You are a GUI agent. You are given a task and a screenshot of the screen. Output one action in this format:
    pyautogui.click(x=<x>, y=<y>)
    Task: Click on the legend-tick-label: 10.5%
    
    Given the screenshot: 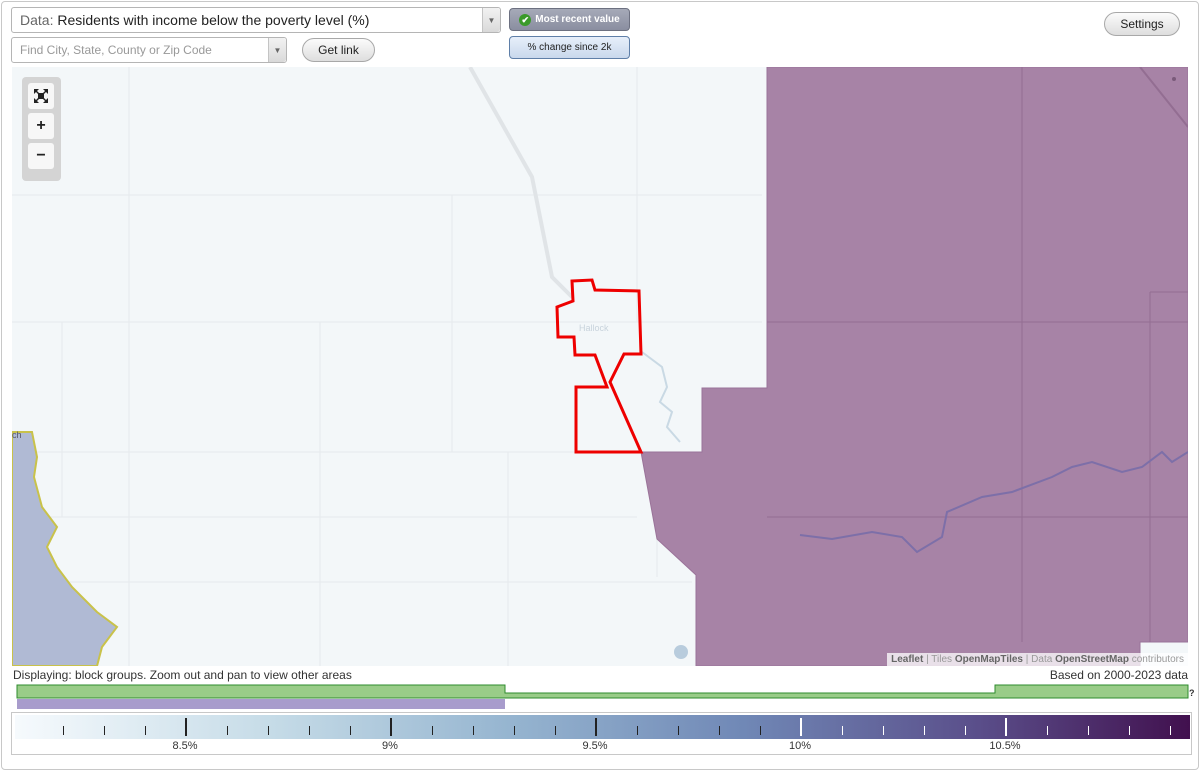 What is the action you would take?
    pyautogui.click(x=1005, y=746)
    